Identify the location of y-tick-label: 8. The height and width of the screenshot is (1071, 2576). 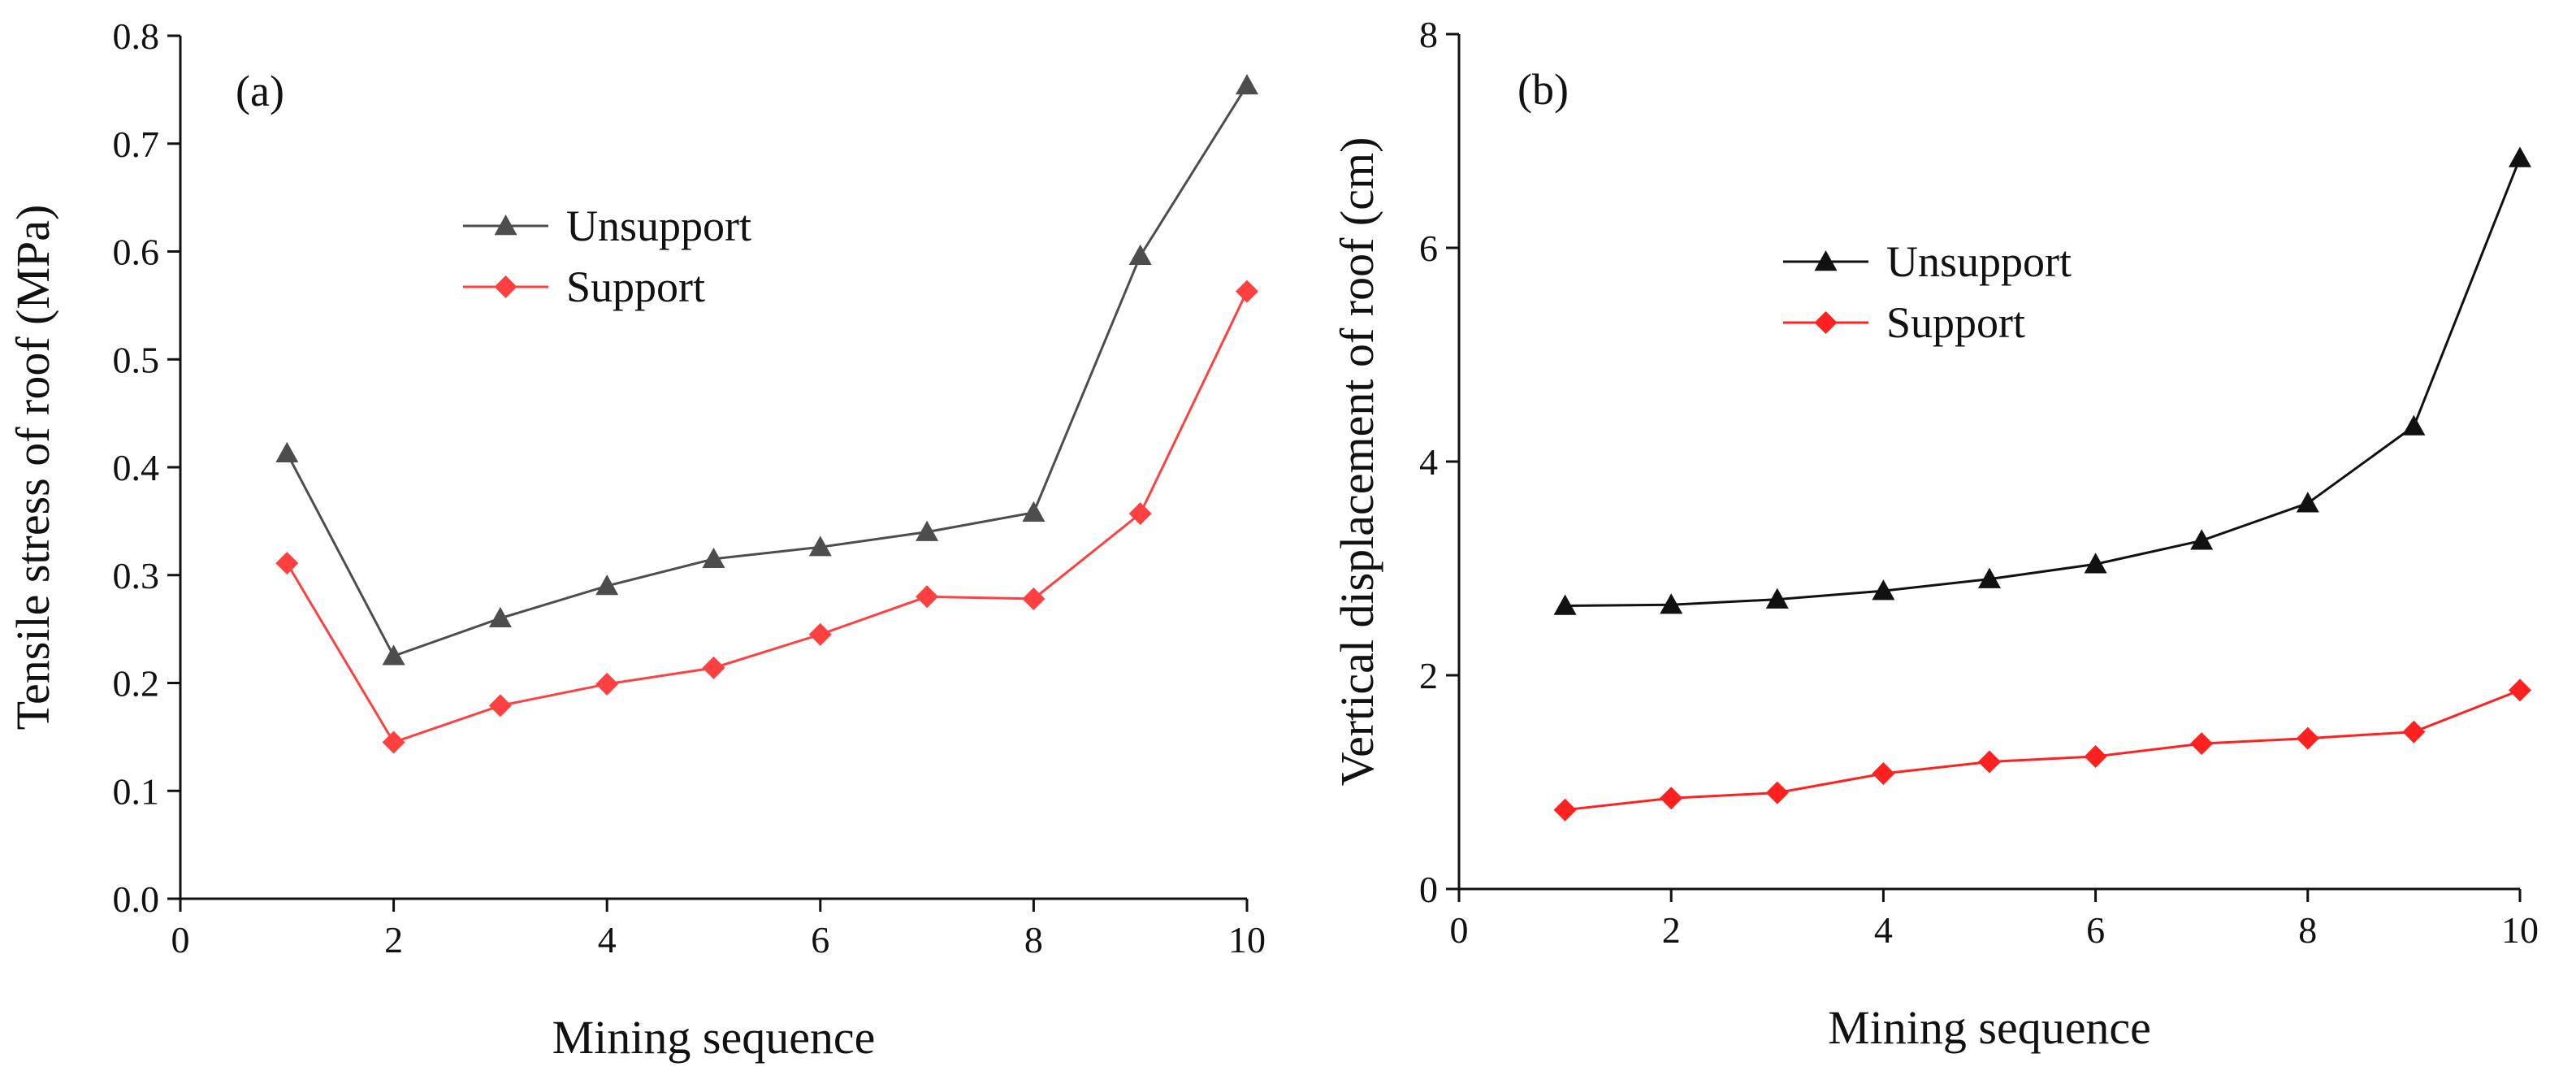
(1428, 34).